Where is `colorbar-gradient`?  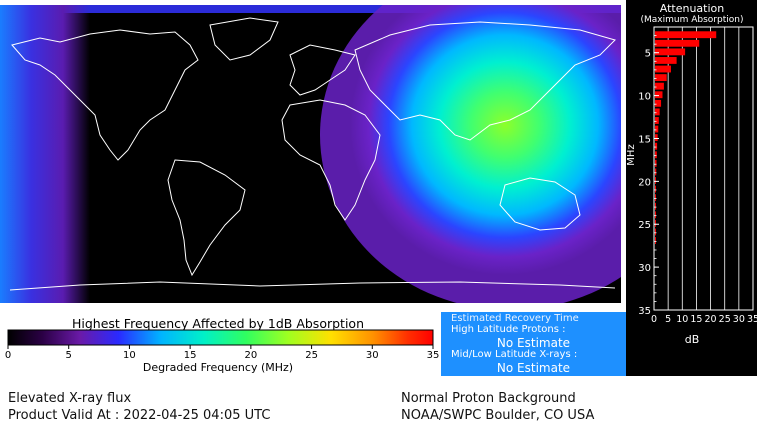 colorbar-gradient is located at coordinates (220, 337).